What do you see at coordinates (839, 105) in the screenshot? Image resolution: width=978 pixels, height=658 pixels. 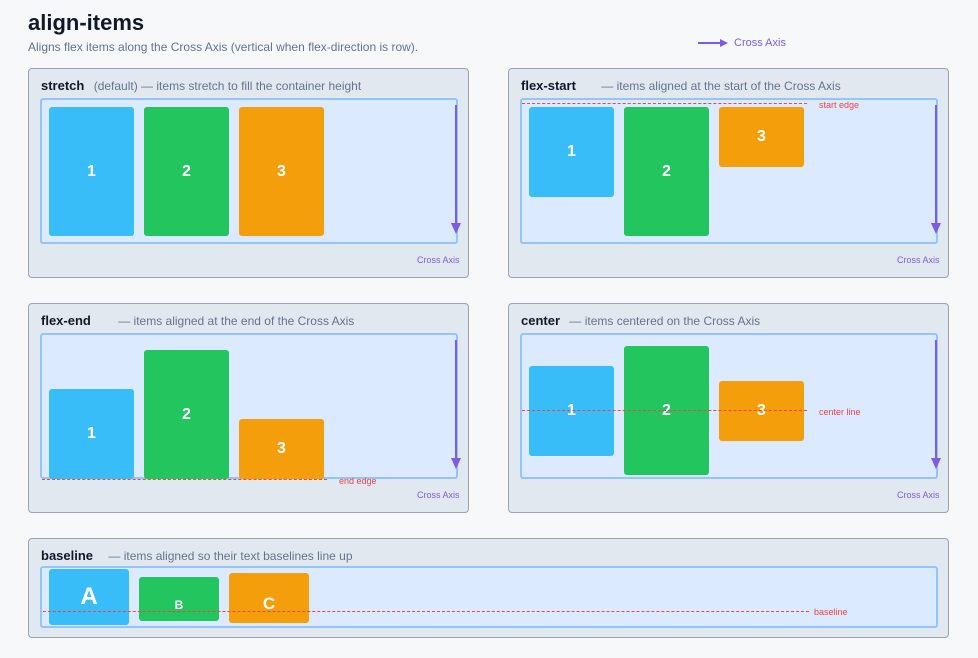 I see `start-edge-label: start edge` at bounding box center [839, 105].